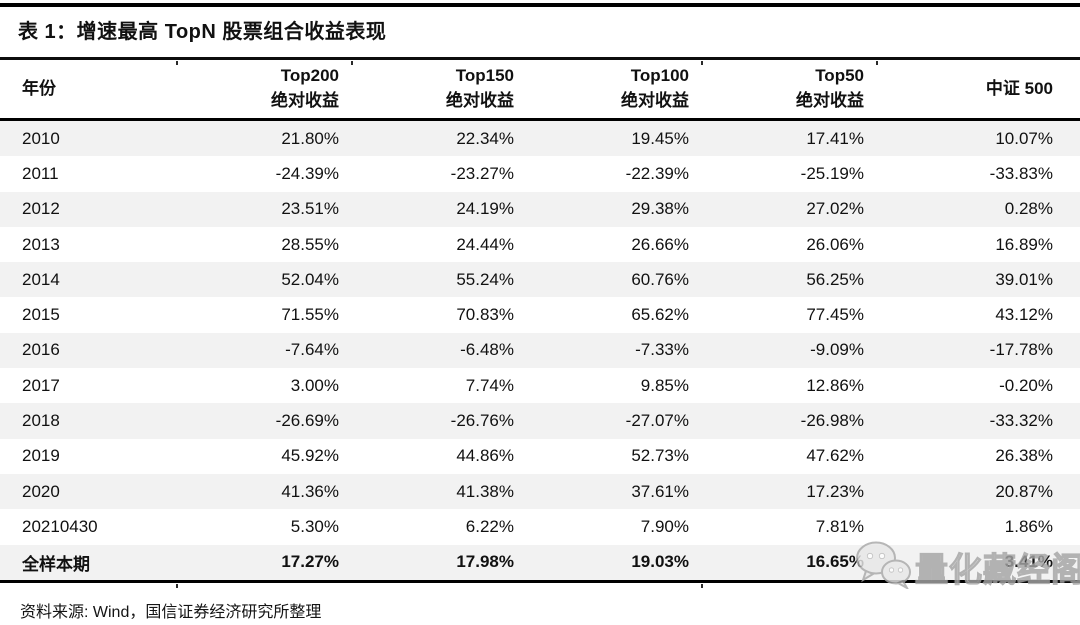 This screenshot has height=625, width=1080. Describe the element at coordinates (540, 138) in the screenshot. I see `table-row: 2010 21.80% 22.34% 19.45% 17.41% 10.07%` at that location.